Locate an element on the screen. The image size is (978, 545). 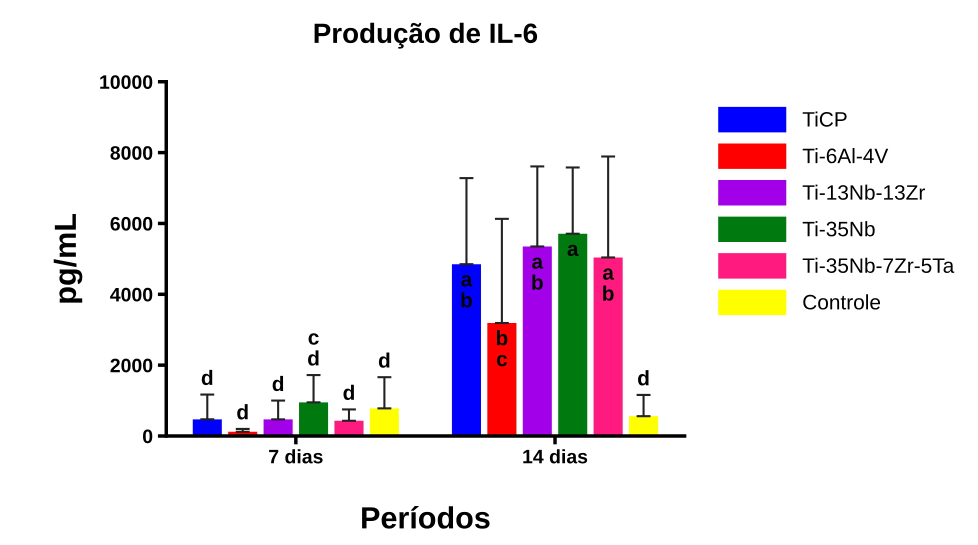
y-axis-title: pg/mL is located at coordinates (68, 258).